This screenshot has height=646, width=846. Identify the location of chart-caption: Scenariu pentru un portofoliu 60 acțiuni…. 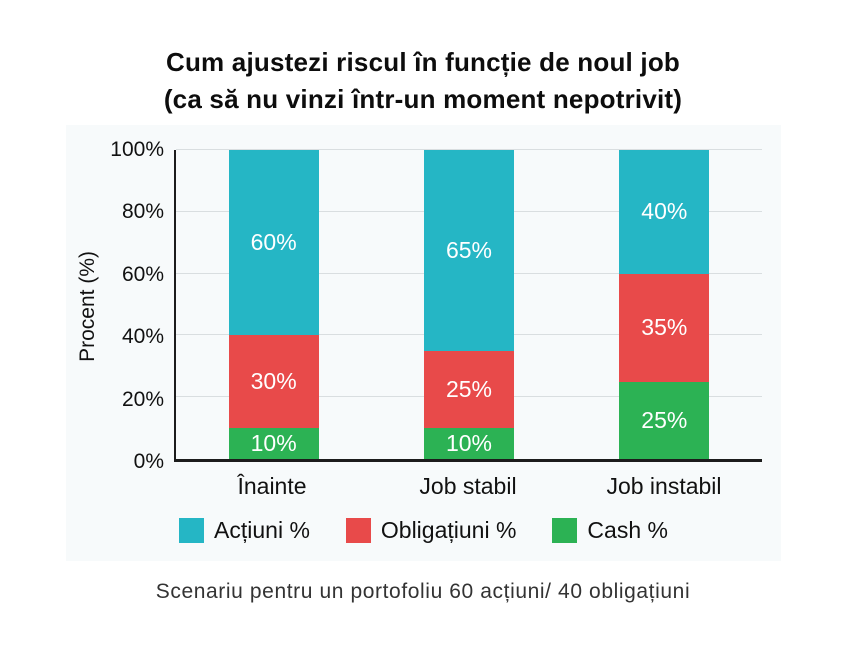
(423, 591).